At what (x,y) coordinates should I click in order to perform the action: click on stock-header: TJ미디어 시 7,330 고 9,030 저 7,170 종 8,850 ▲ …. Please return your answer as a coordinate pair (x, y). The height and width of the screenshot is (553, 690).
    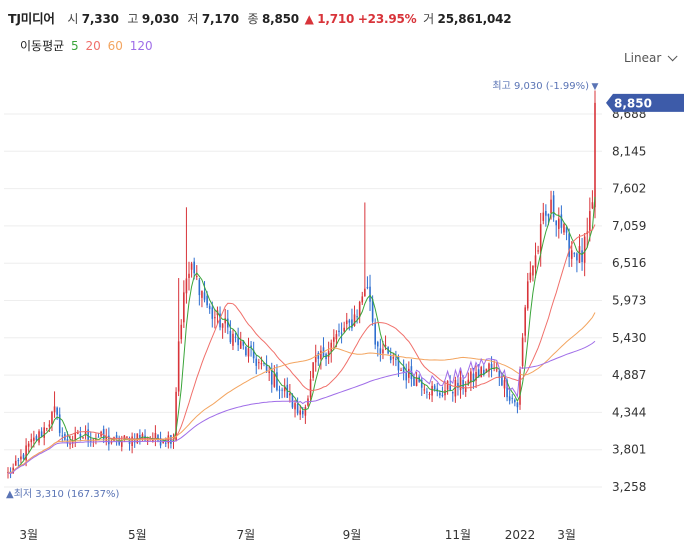
    Looking at the image, I should click on (260, 17).